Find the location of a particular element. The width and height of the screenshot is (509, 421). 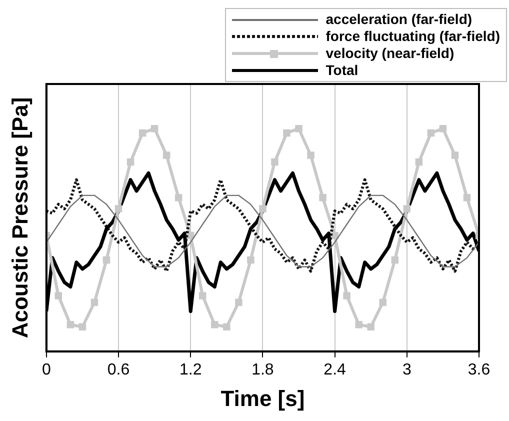

x-tick-label: 2.4 is located at coordinates (335, 369).